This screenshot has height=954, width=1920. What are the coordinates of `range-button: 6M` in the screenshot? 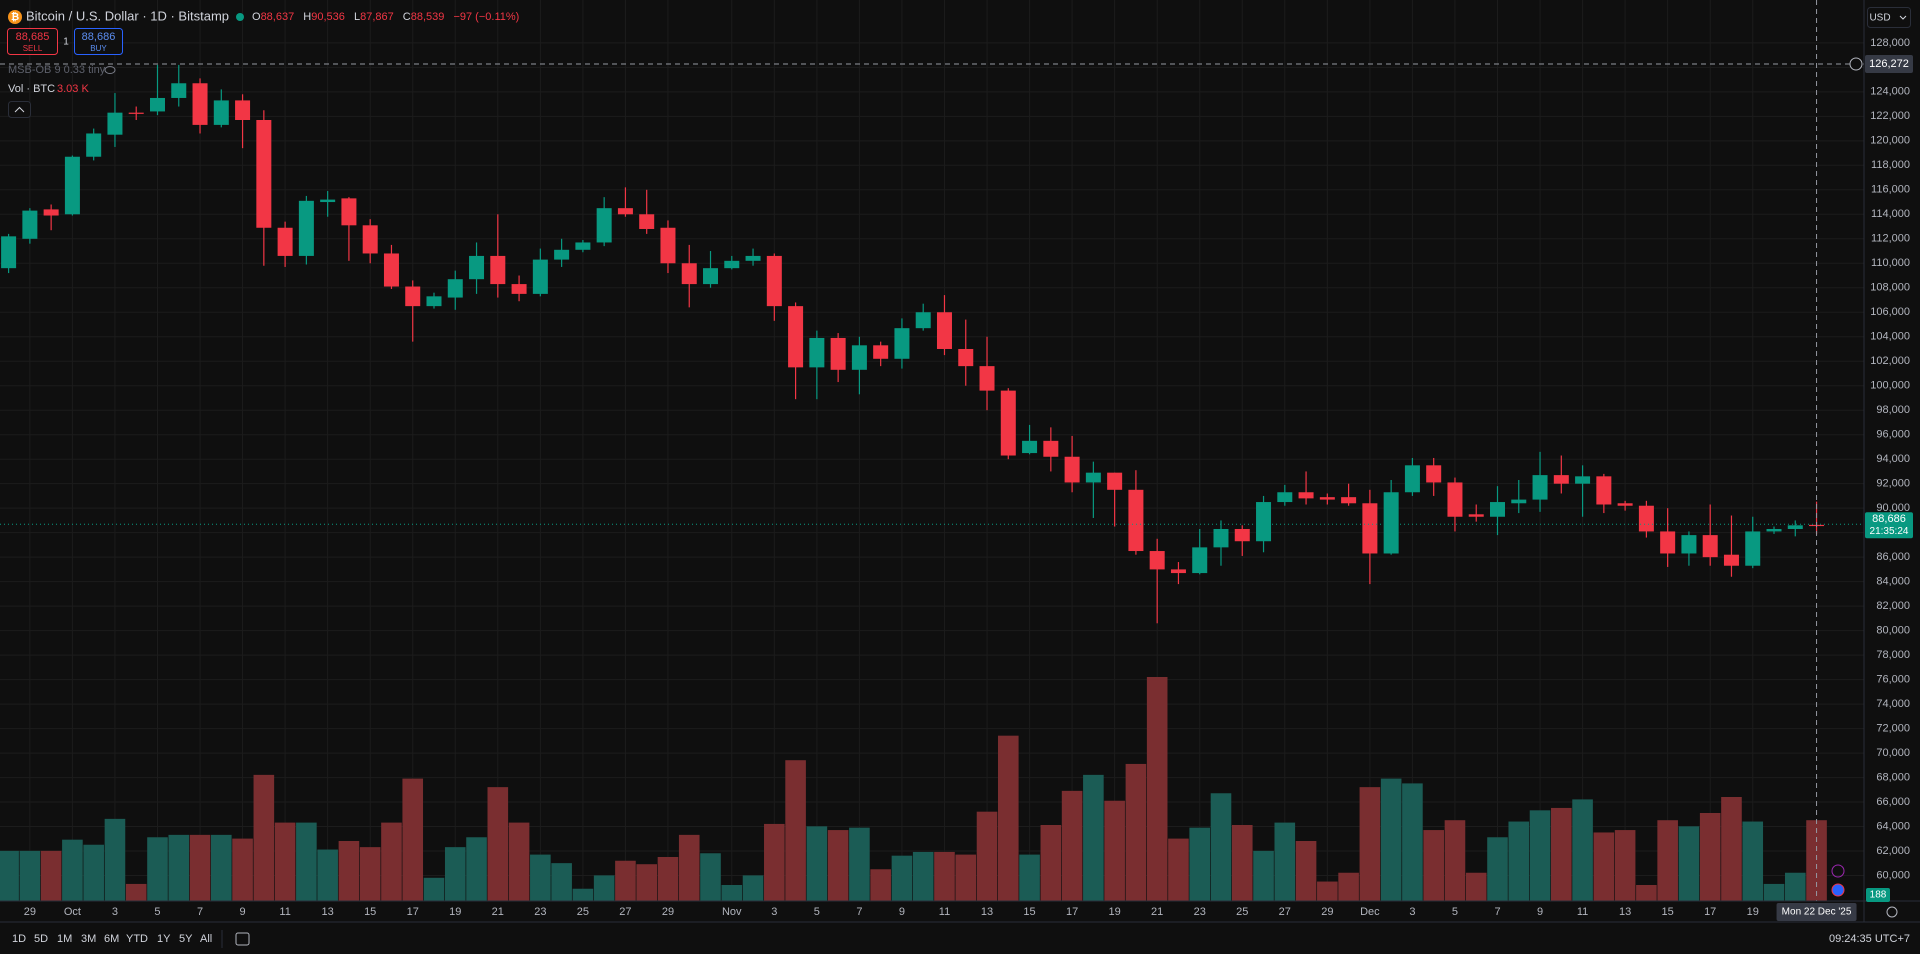 It's located at (111, 939).